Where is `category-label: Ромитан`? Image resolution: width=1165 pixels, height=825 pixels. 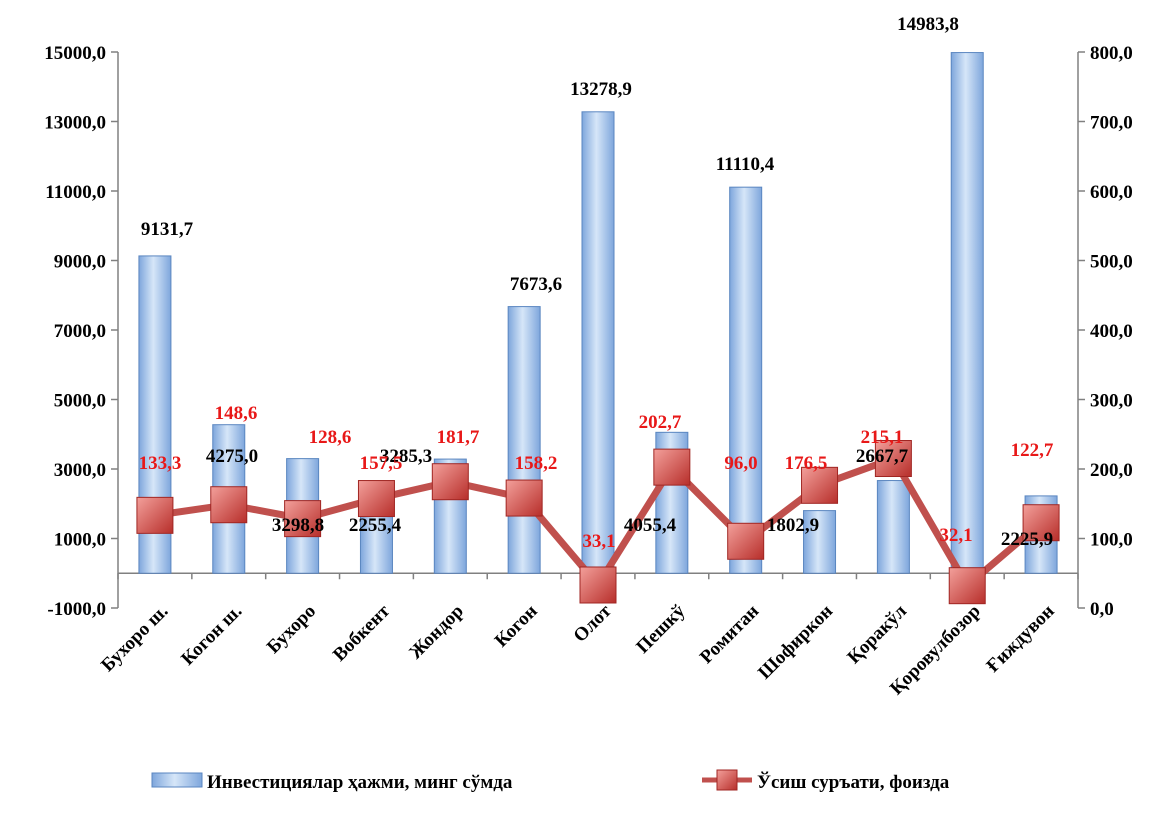
category-label: Ромитан is located at coordinates (729, 634).